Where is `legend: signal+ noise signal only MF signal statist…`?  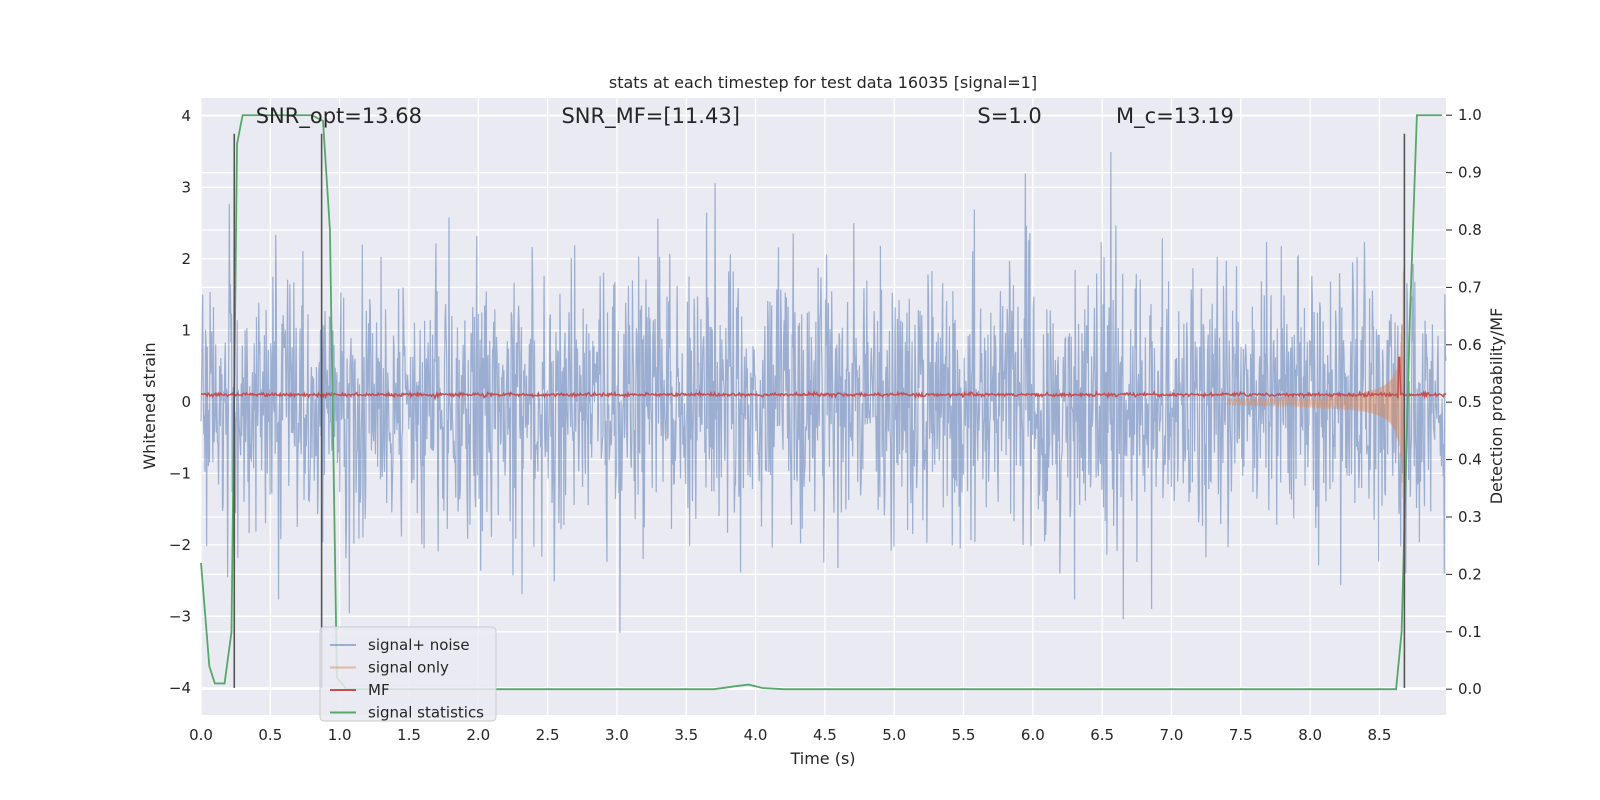 legend: signal+ noise signal only MF signal statist… is located at coordinates (408, 674).